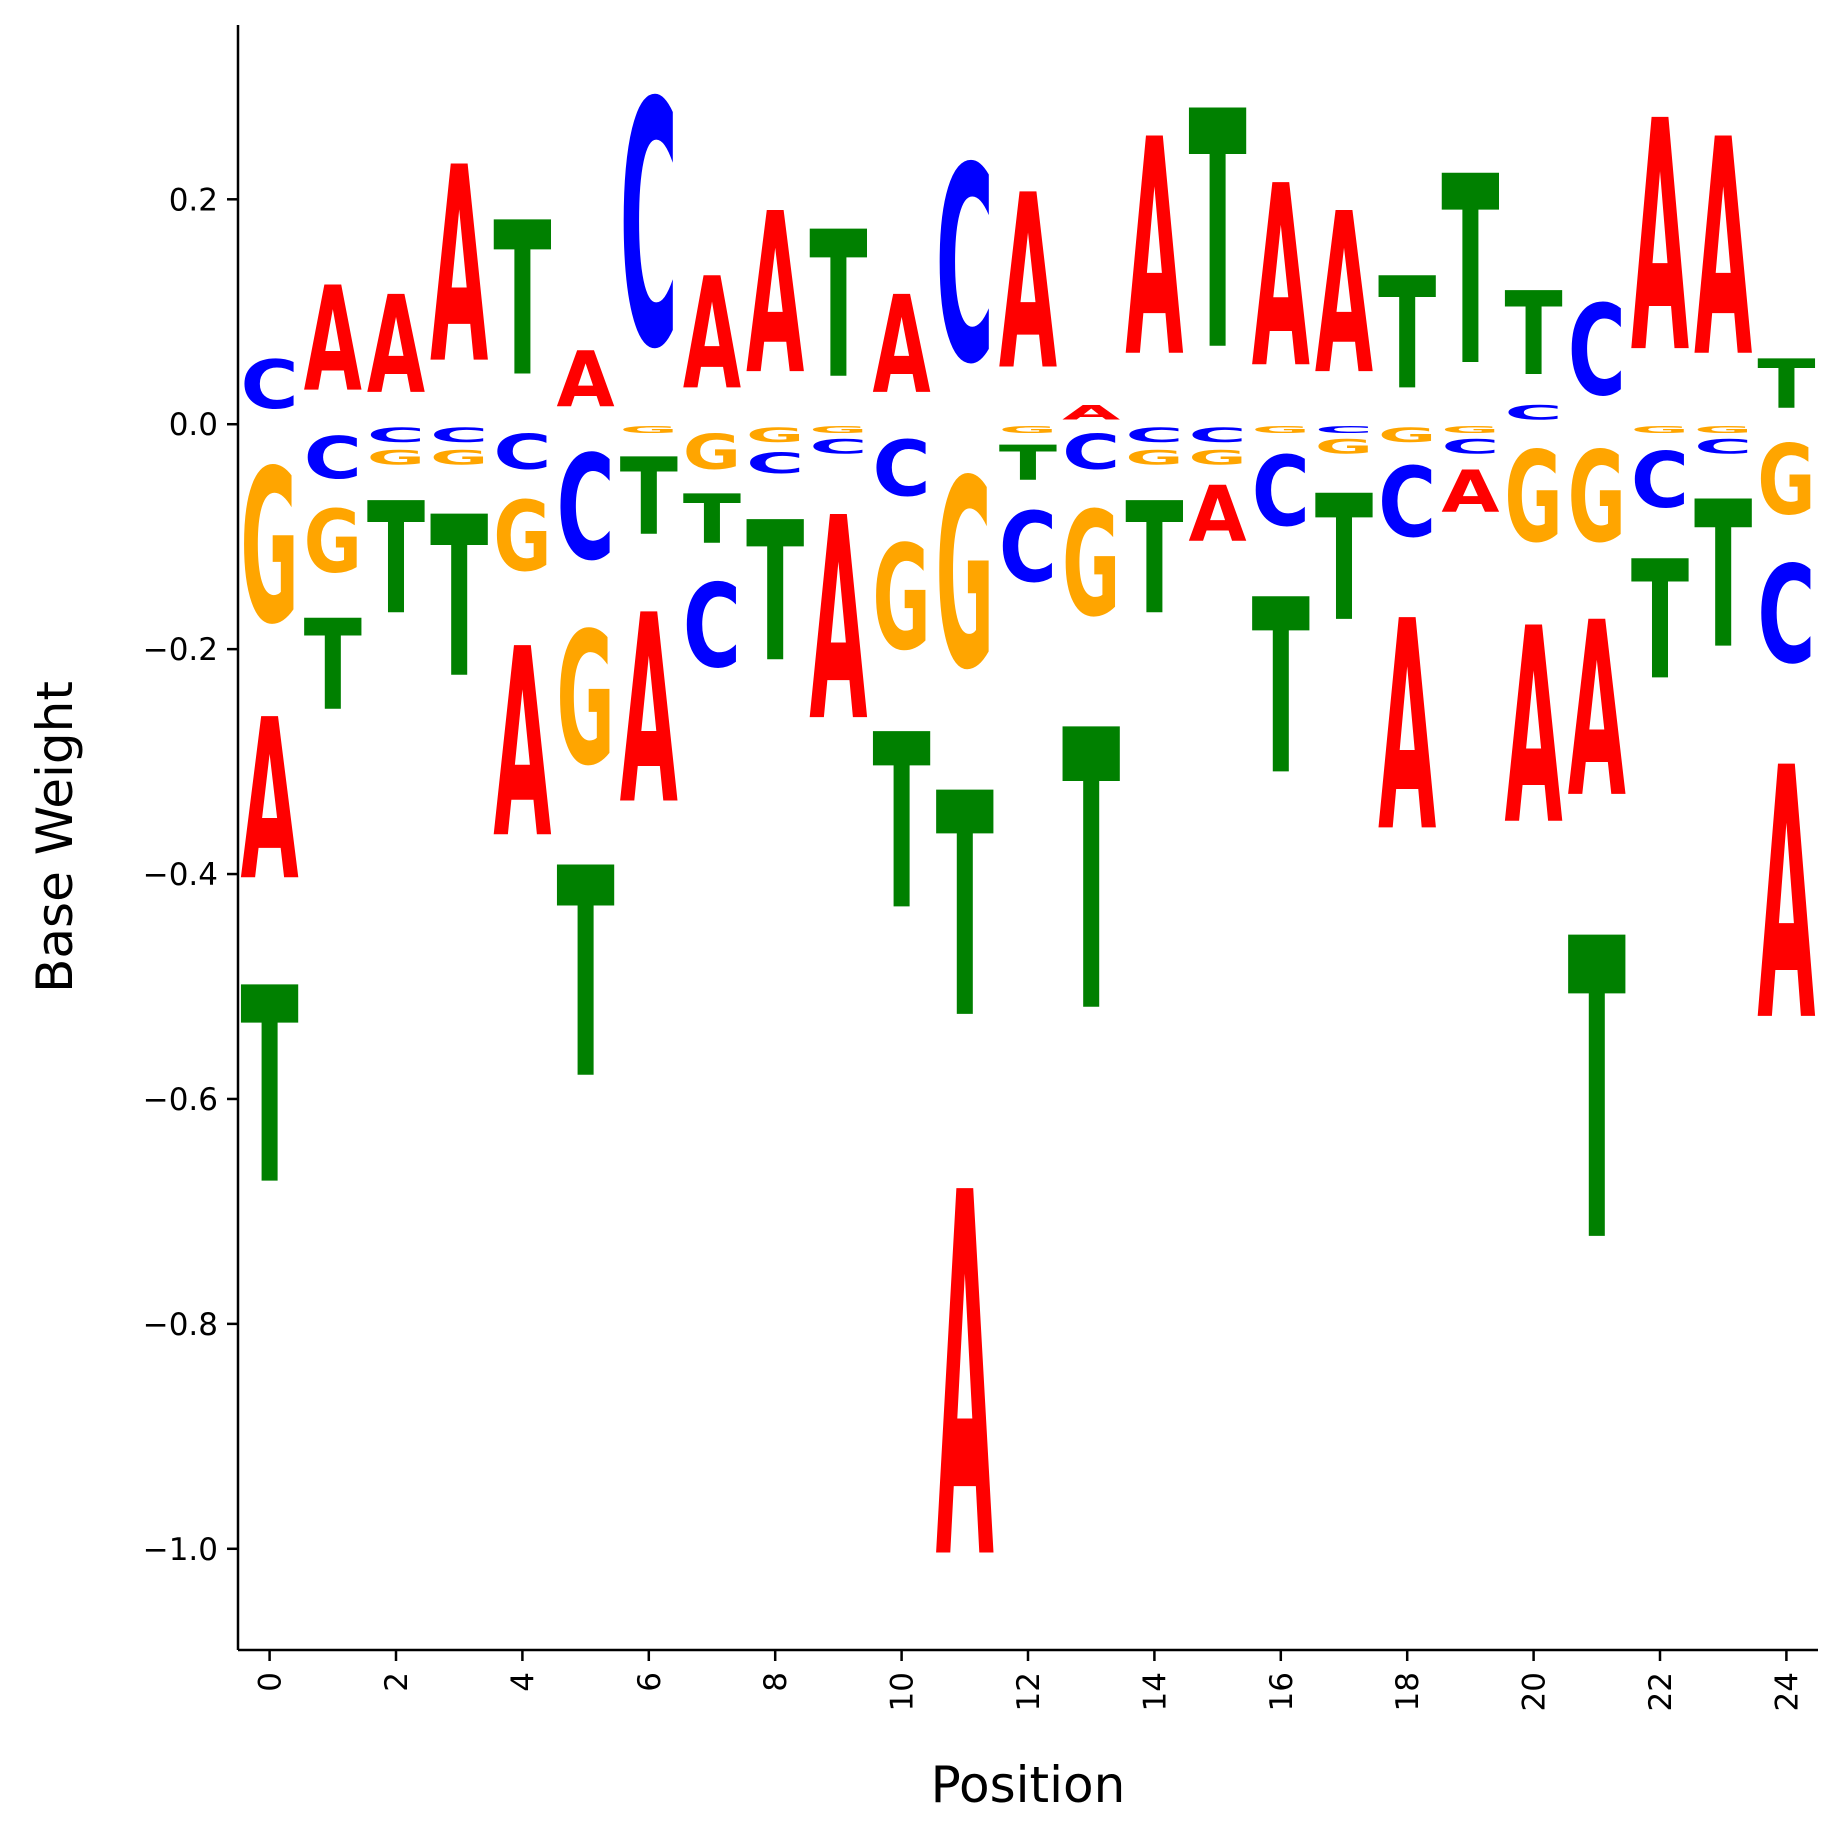 The width and height of the screenshot is (1834, 1839). What do you see at coordinates (1597, 710) in the screenshot?
I see `logo-letter-A-pos-21: A` at bounding box center [1597, 710].